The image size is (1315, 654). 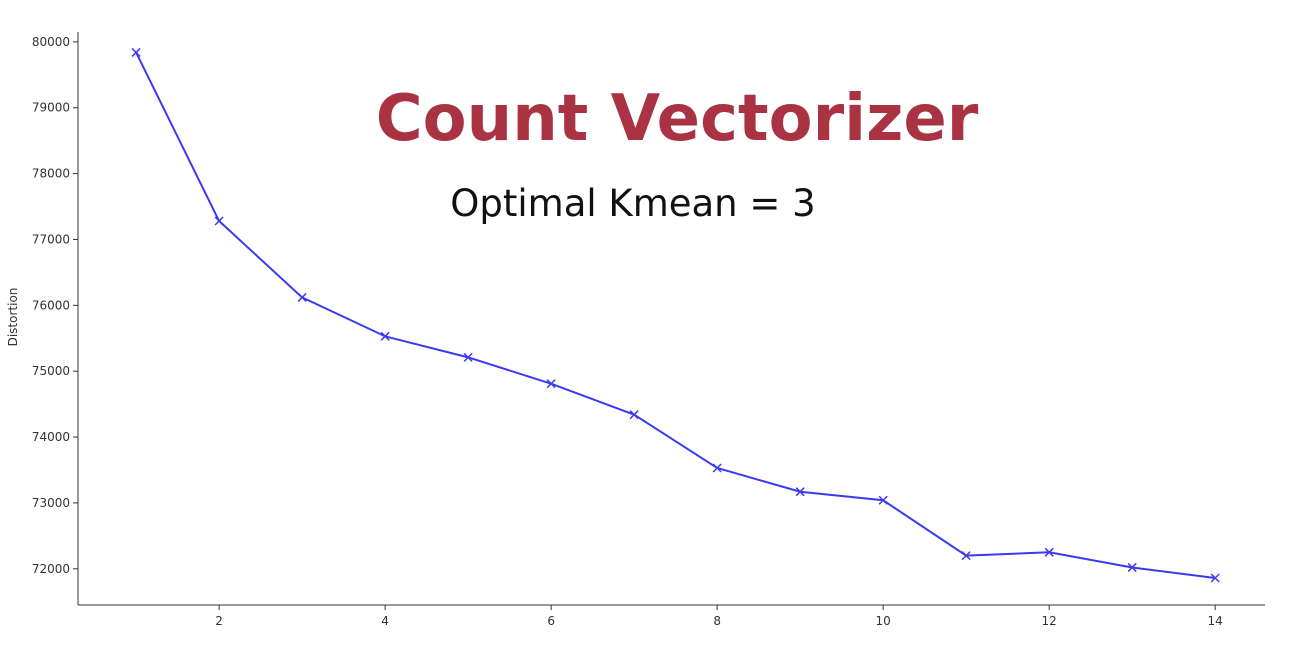 What do you see at coordinates (219, 621) in the screenshot?
I see `x-tick-label: 2` at bounding box center [219, 621].